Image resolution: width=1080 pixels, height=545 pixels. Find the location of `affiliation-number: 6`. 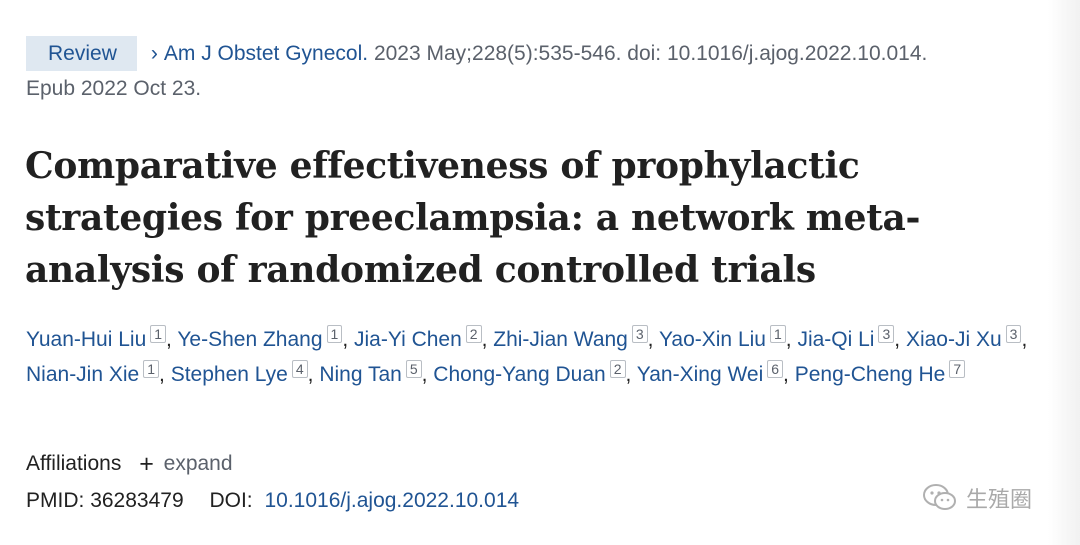

affiliation-number: 6 is located at coordinates (775, 369).